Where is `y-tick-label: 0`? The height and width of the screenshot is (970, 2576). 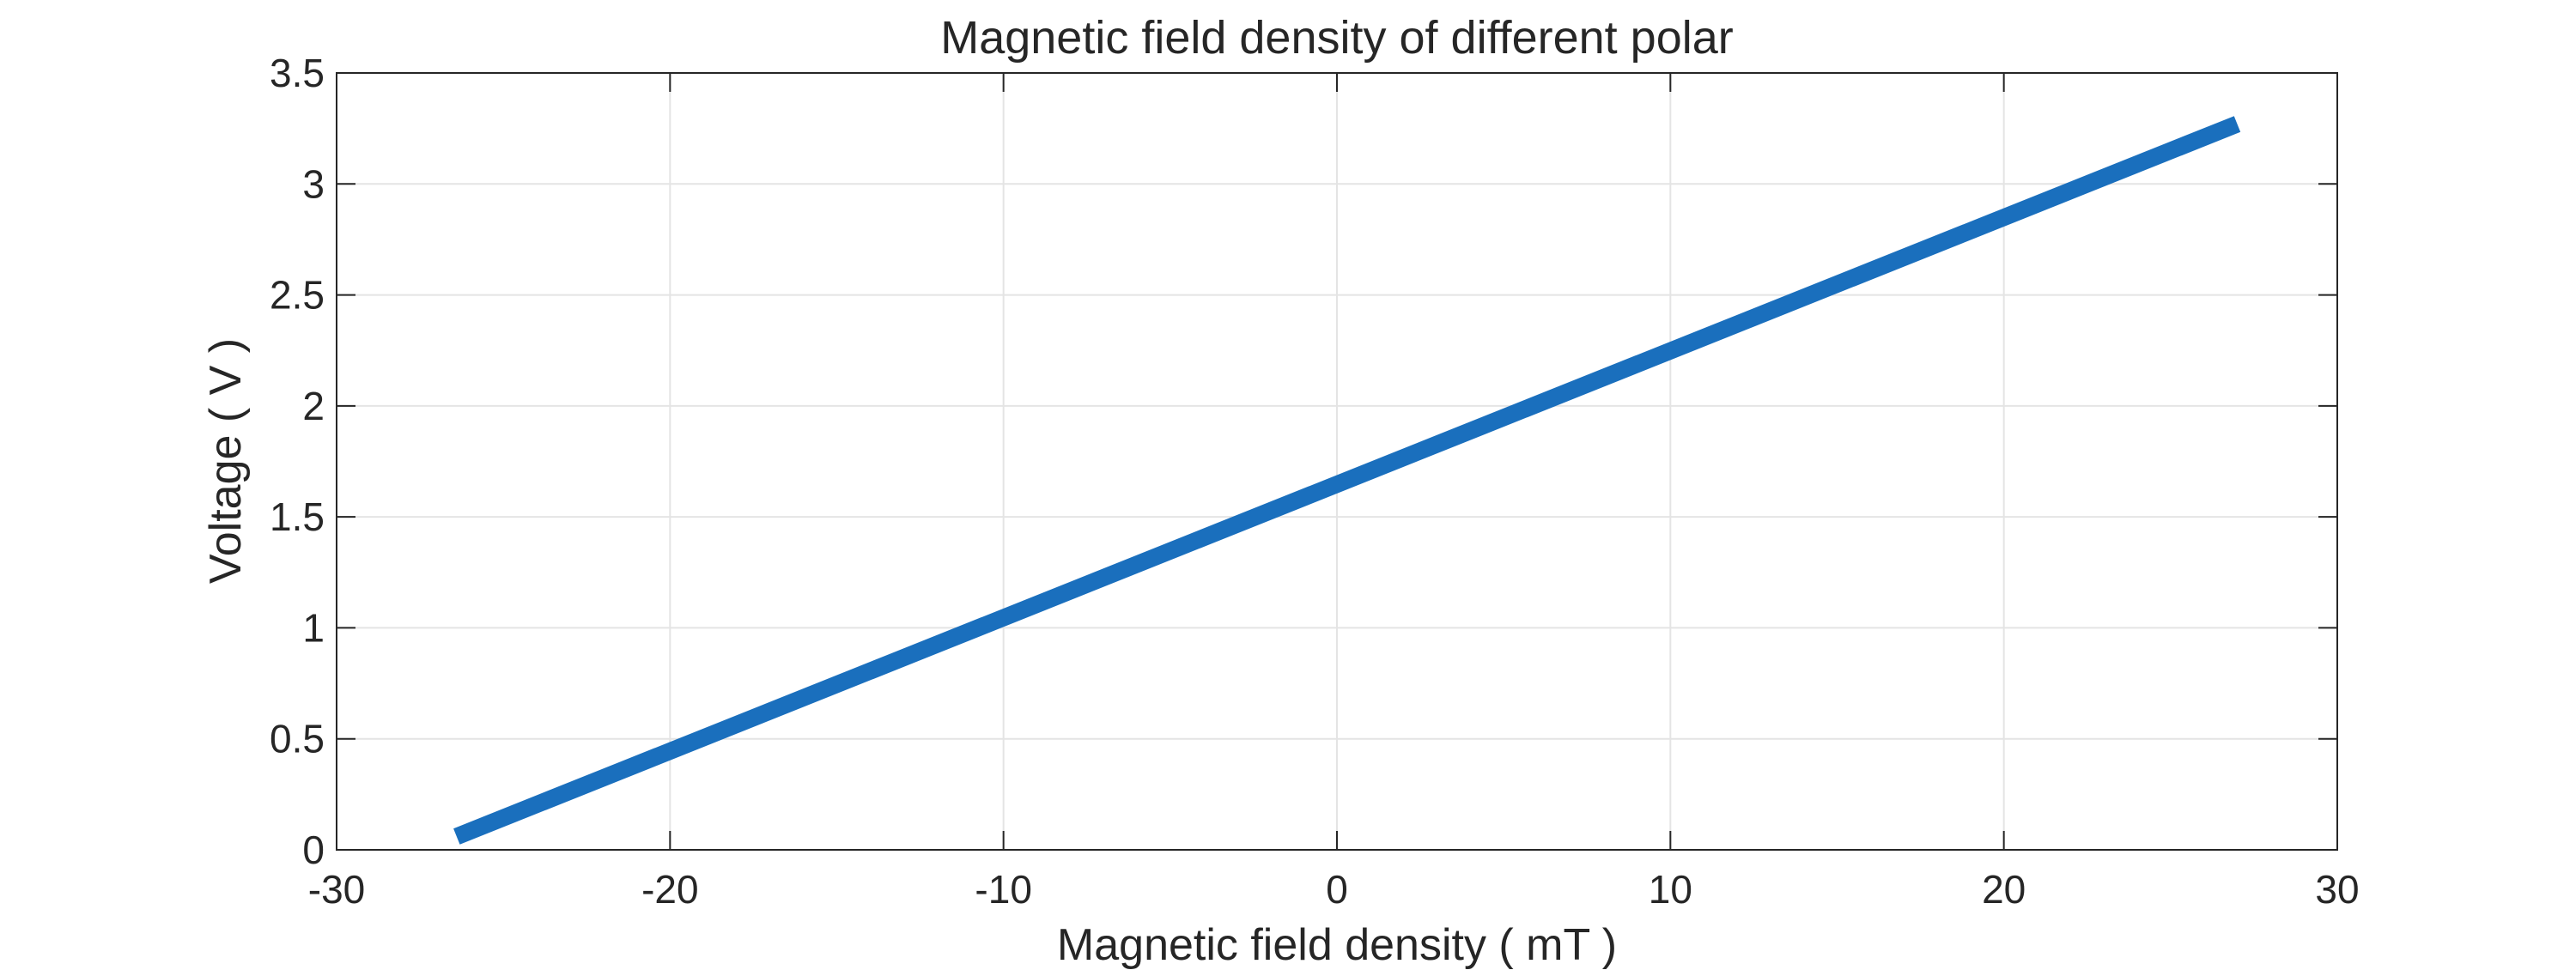 y-tick-label: 0 is located at coordinates (313, 850).